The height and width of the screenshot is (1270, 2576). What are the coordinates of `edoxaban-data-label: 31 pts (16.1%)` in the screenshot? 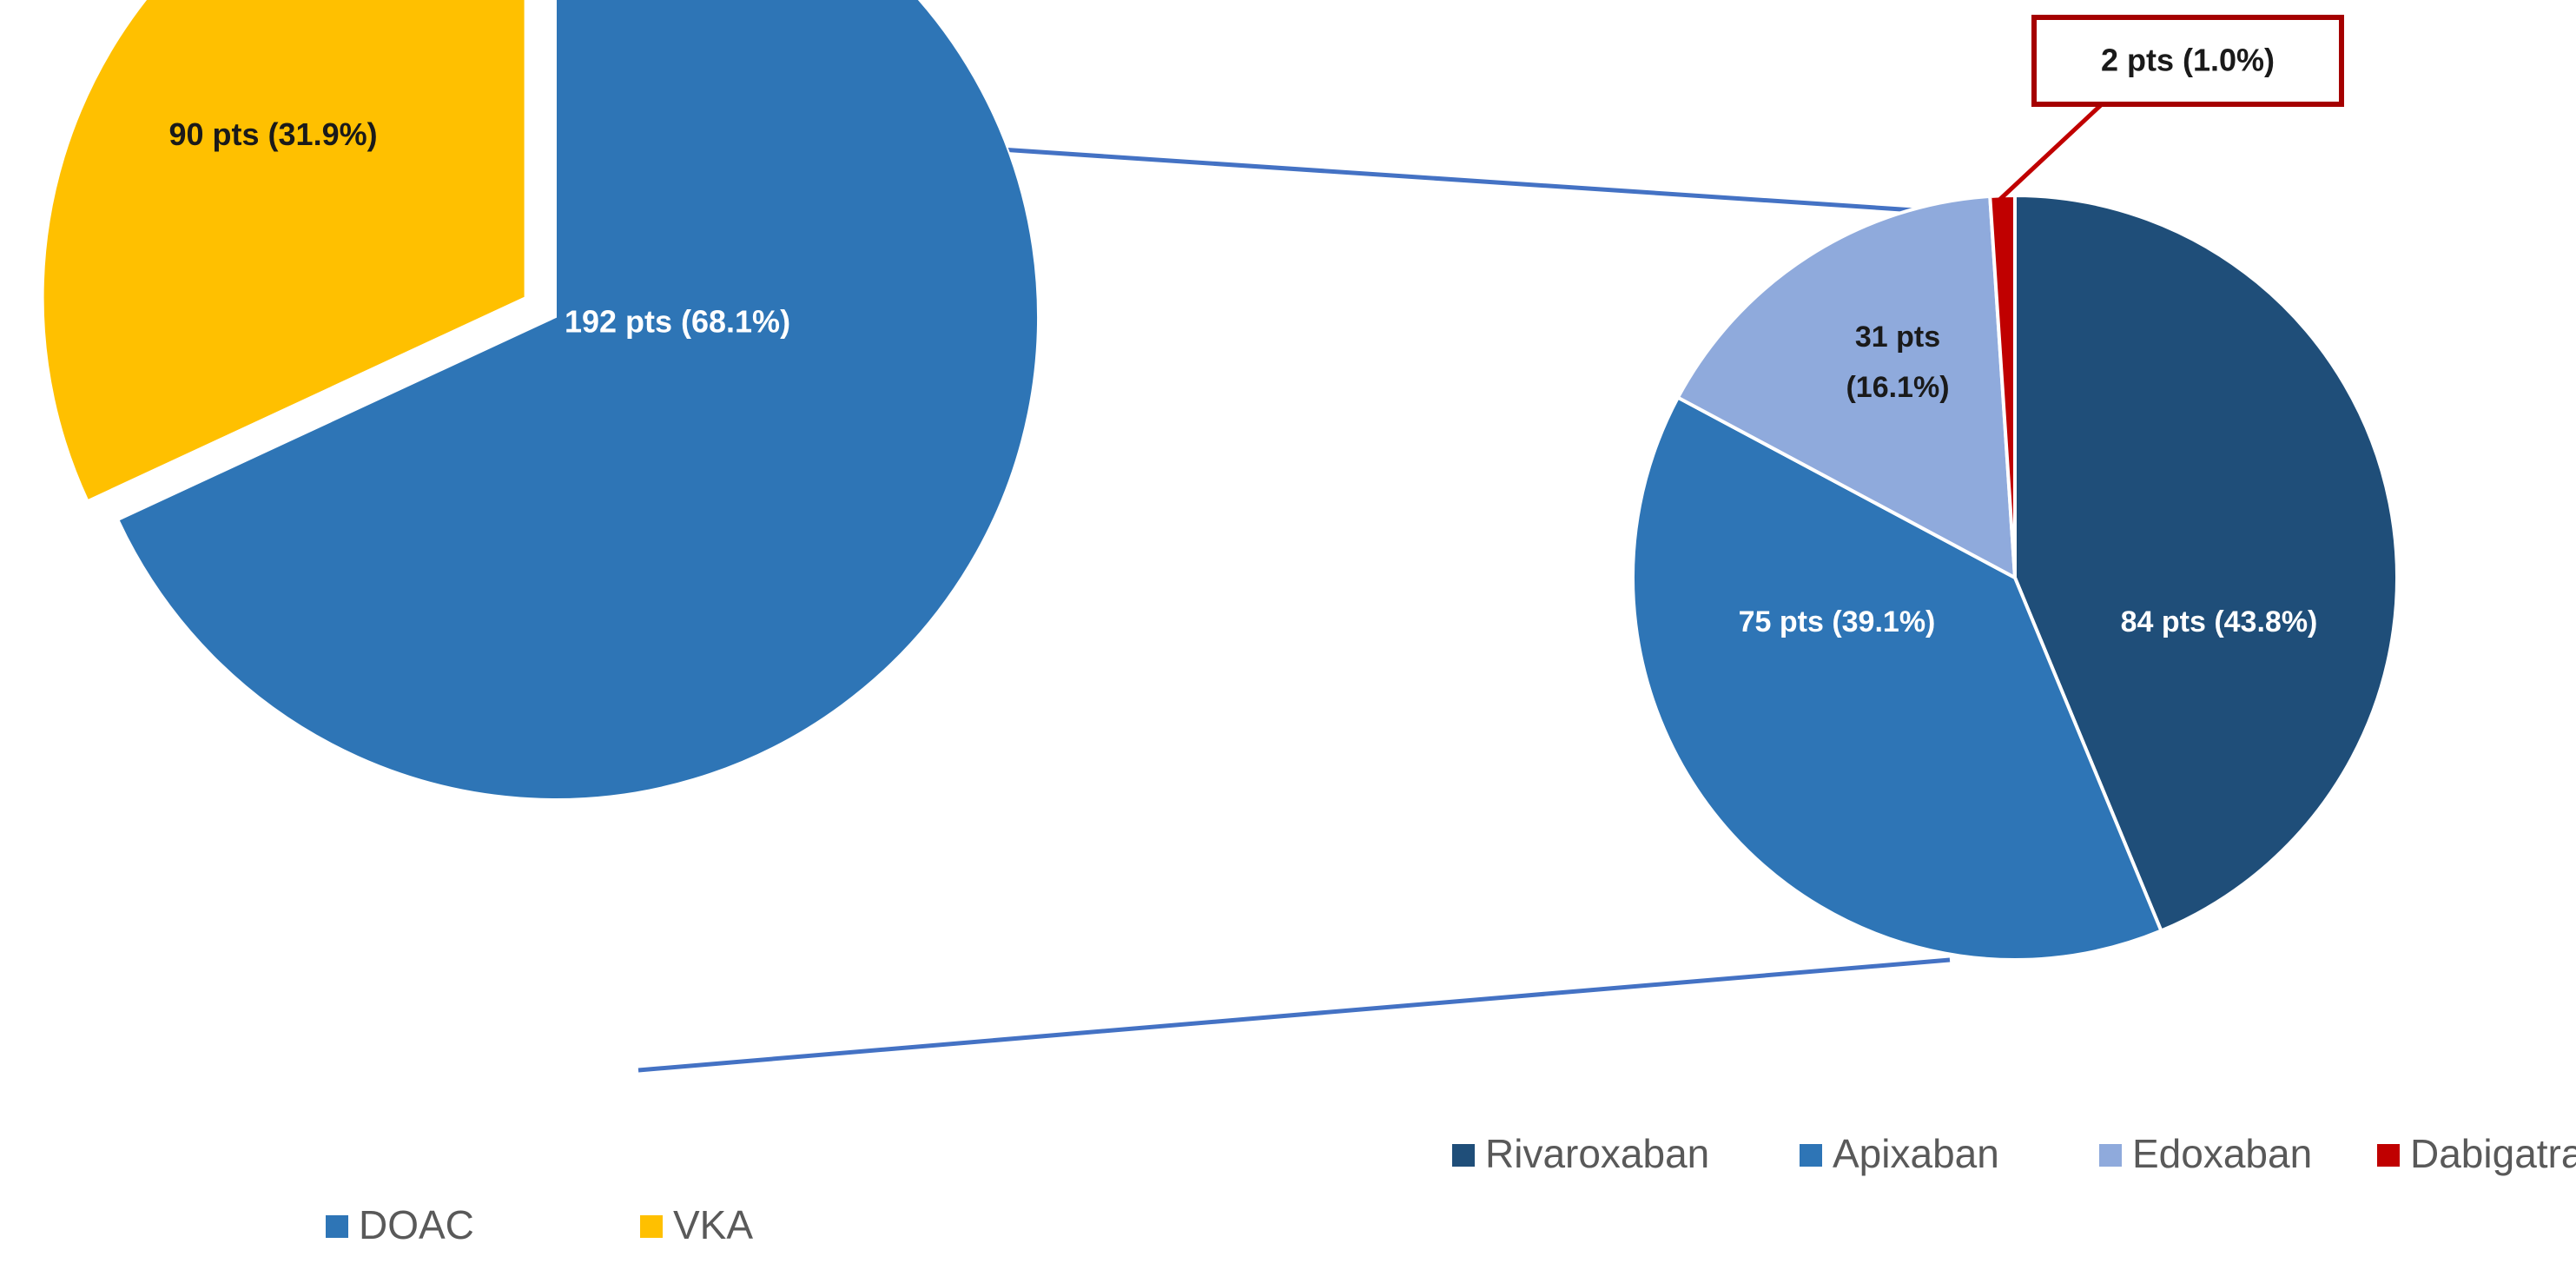 It's located at (1898, 362).